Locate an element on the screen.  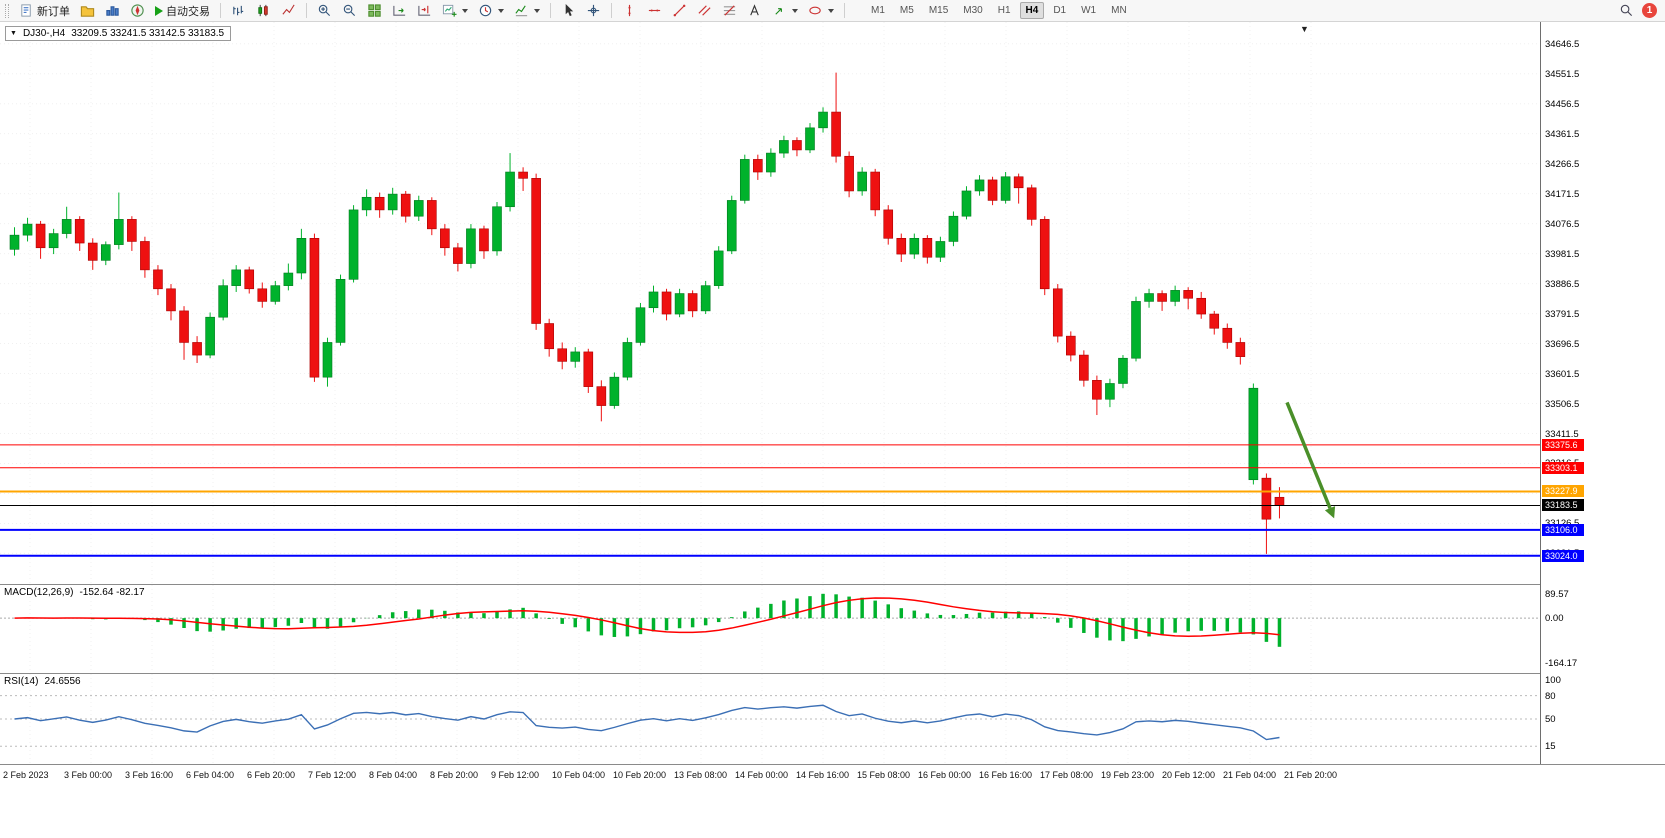
price-label: 33601.5 is located at coordinates (1562, 374).